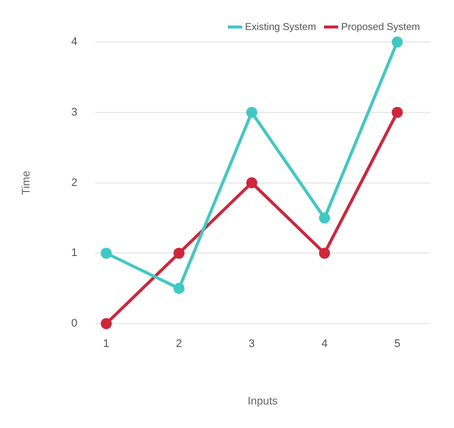 Image resolution: width=454 pixels, height=428 pixels. What do you see at coordinates (74, 112) in the screenshot?
I see `y-tick-label: 3` at bounding box center [74, 112].